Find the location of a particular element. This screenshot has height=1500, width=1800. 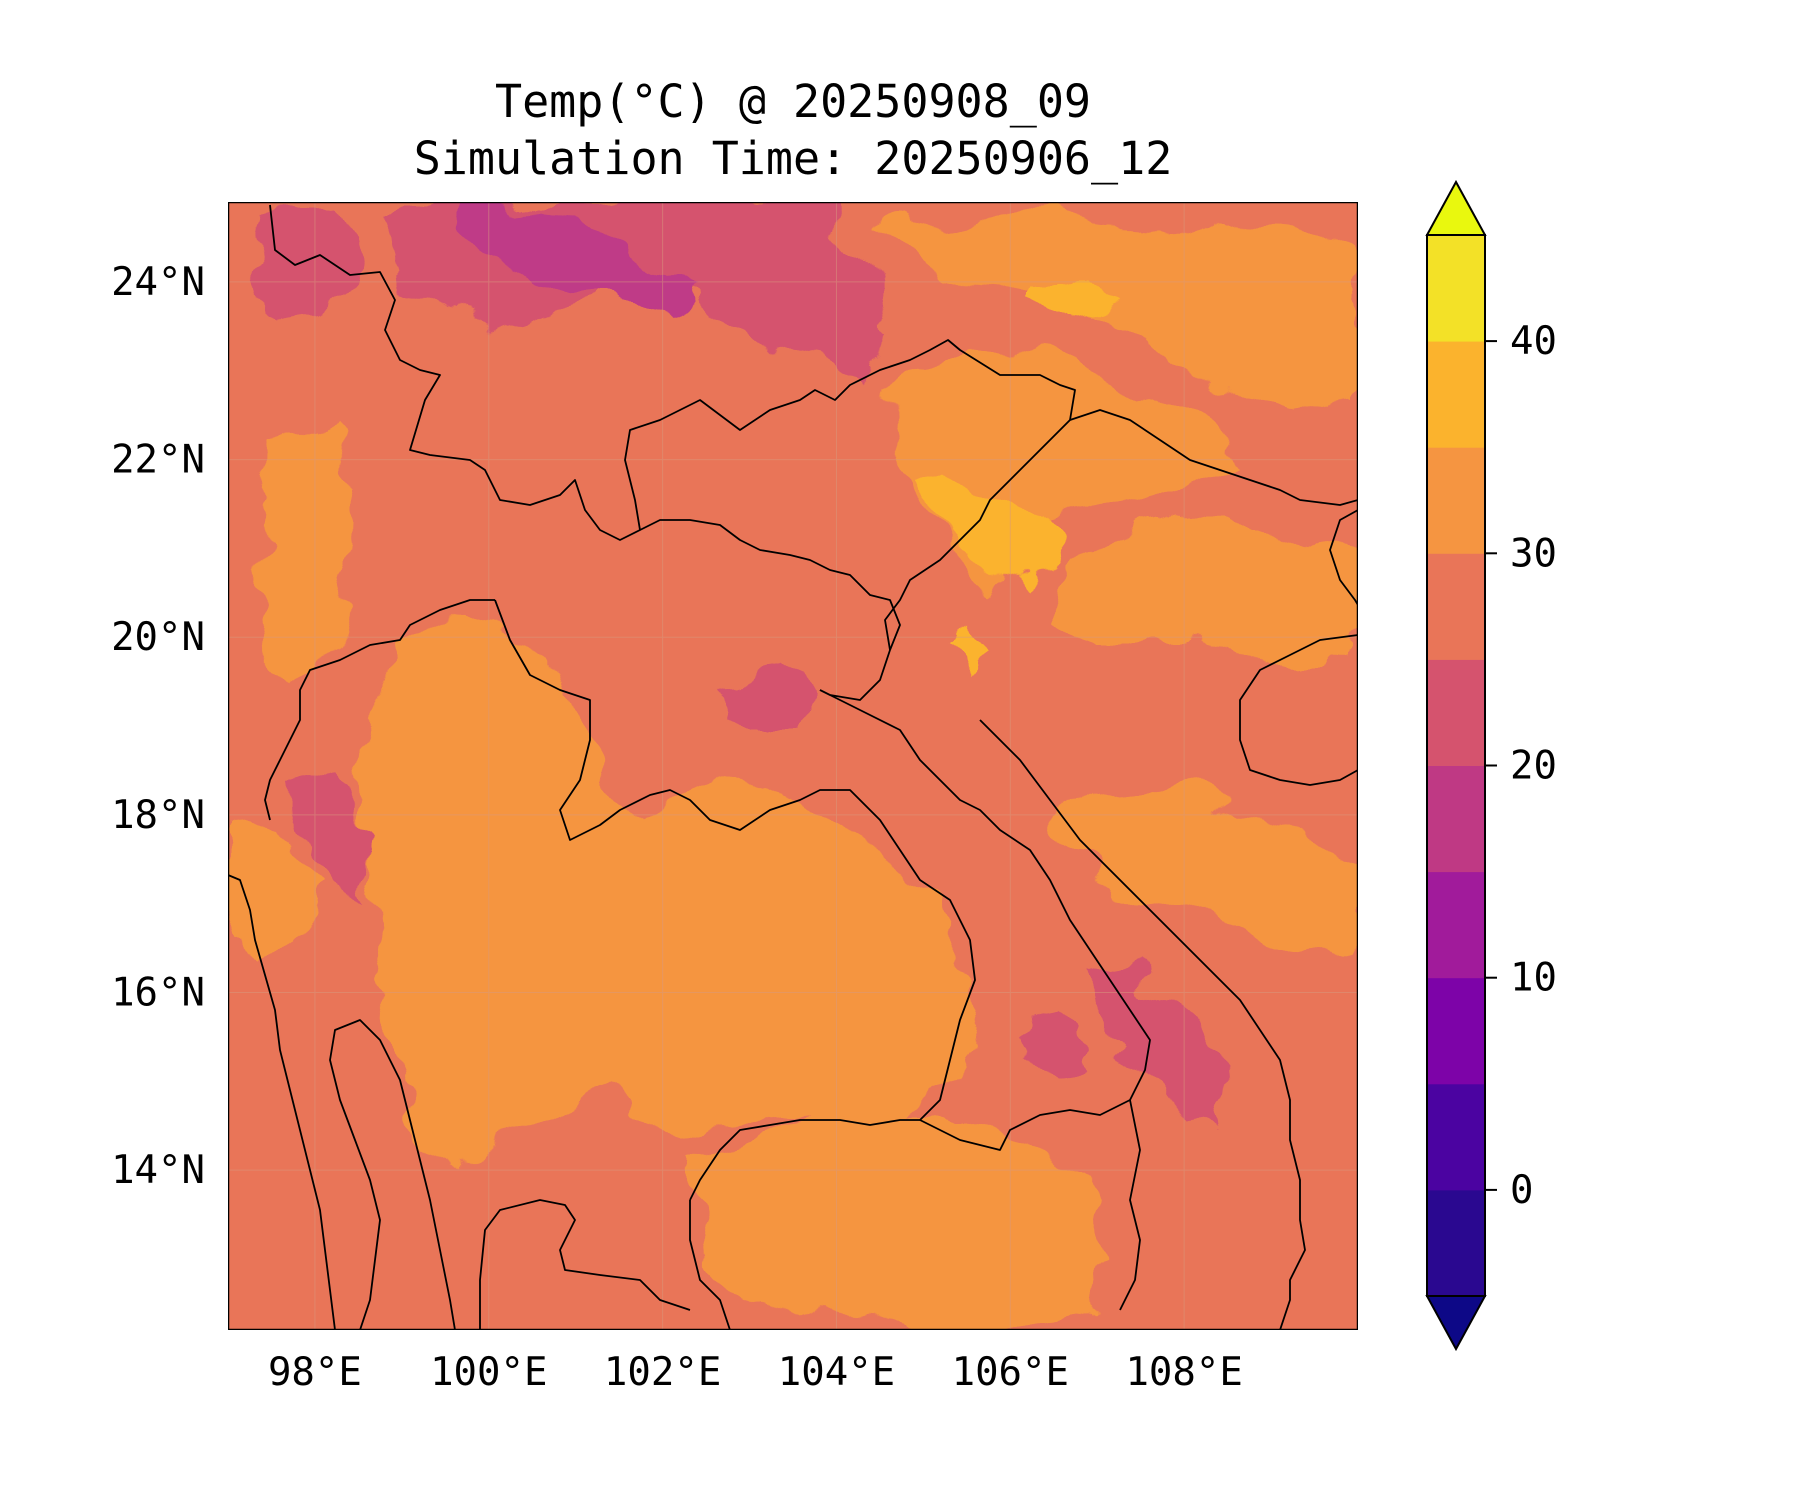

lat-tick-label: 22°N is located at coordinates (158, 460).